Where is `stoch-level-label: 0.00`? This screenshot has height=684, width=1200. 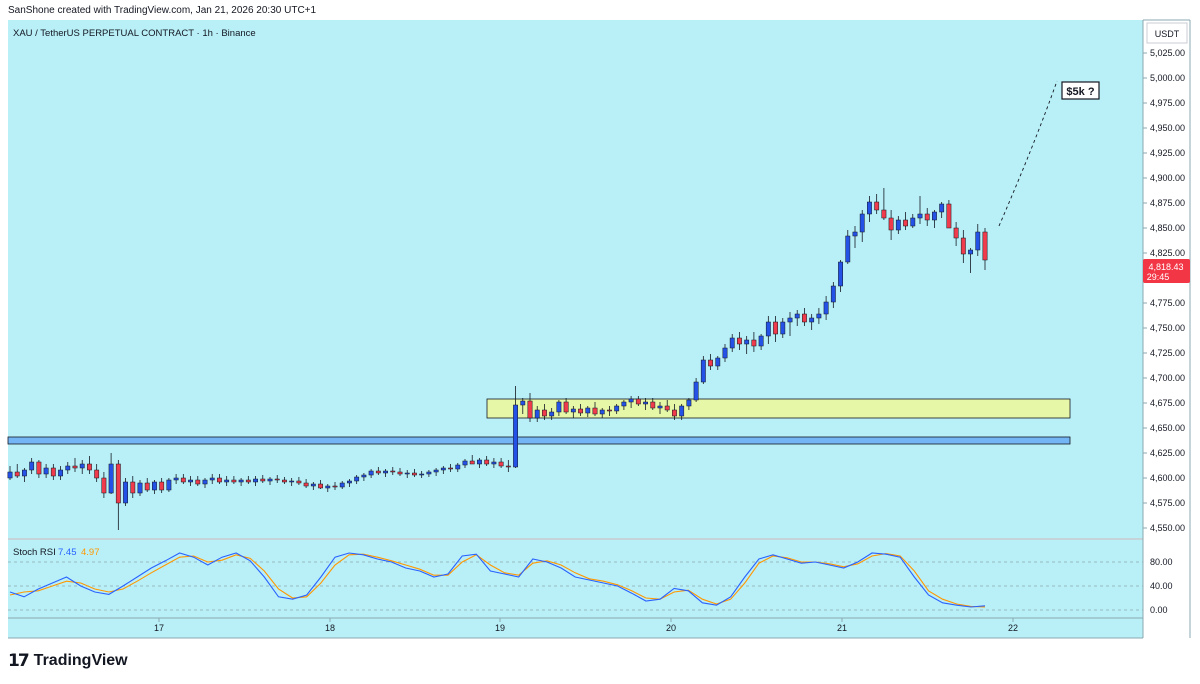 stoch-level-label: 0.00 is located at coordinates (1159, 610).